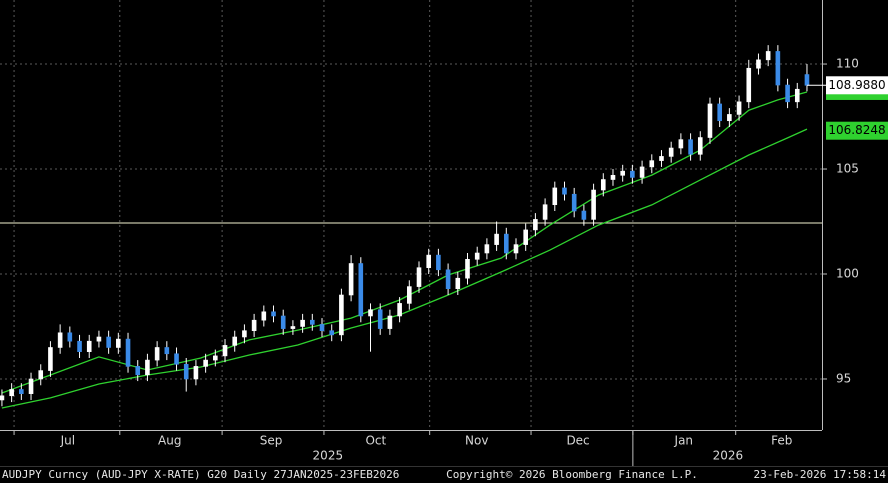  I want to click on copyright: Copyright© 2026 Bloomberg Finance L.P., so click(572, 474).